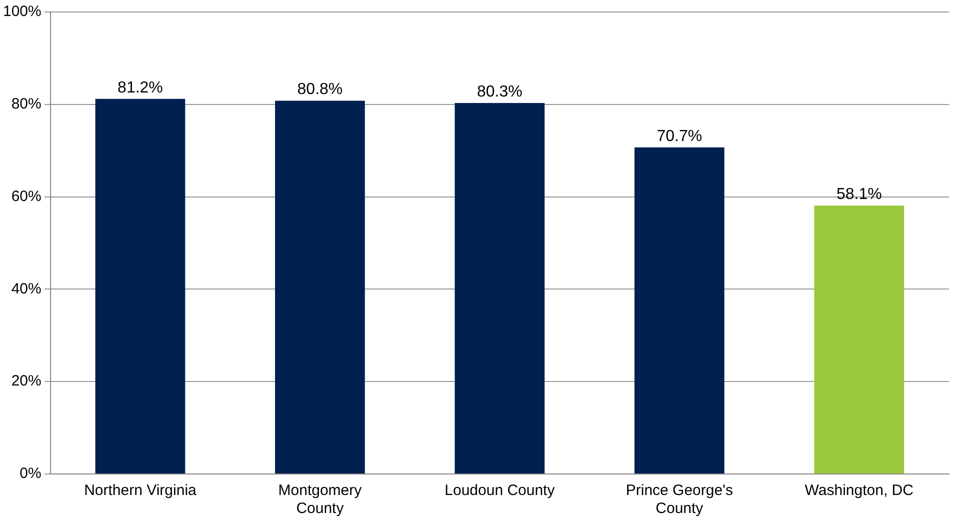 Image resolution: width=955 pixels, height=520 pixels. I want to click on y-tick-label: 60%, so click(26, 196).